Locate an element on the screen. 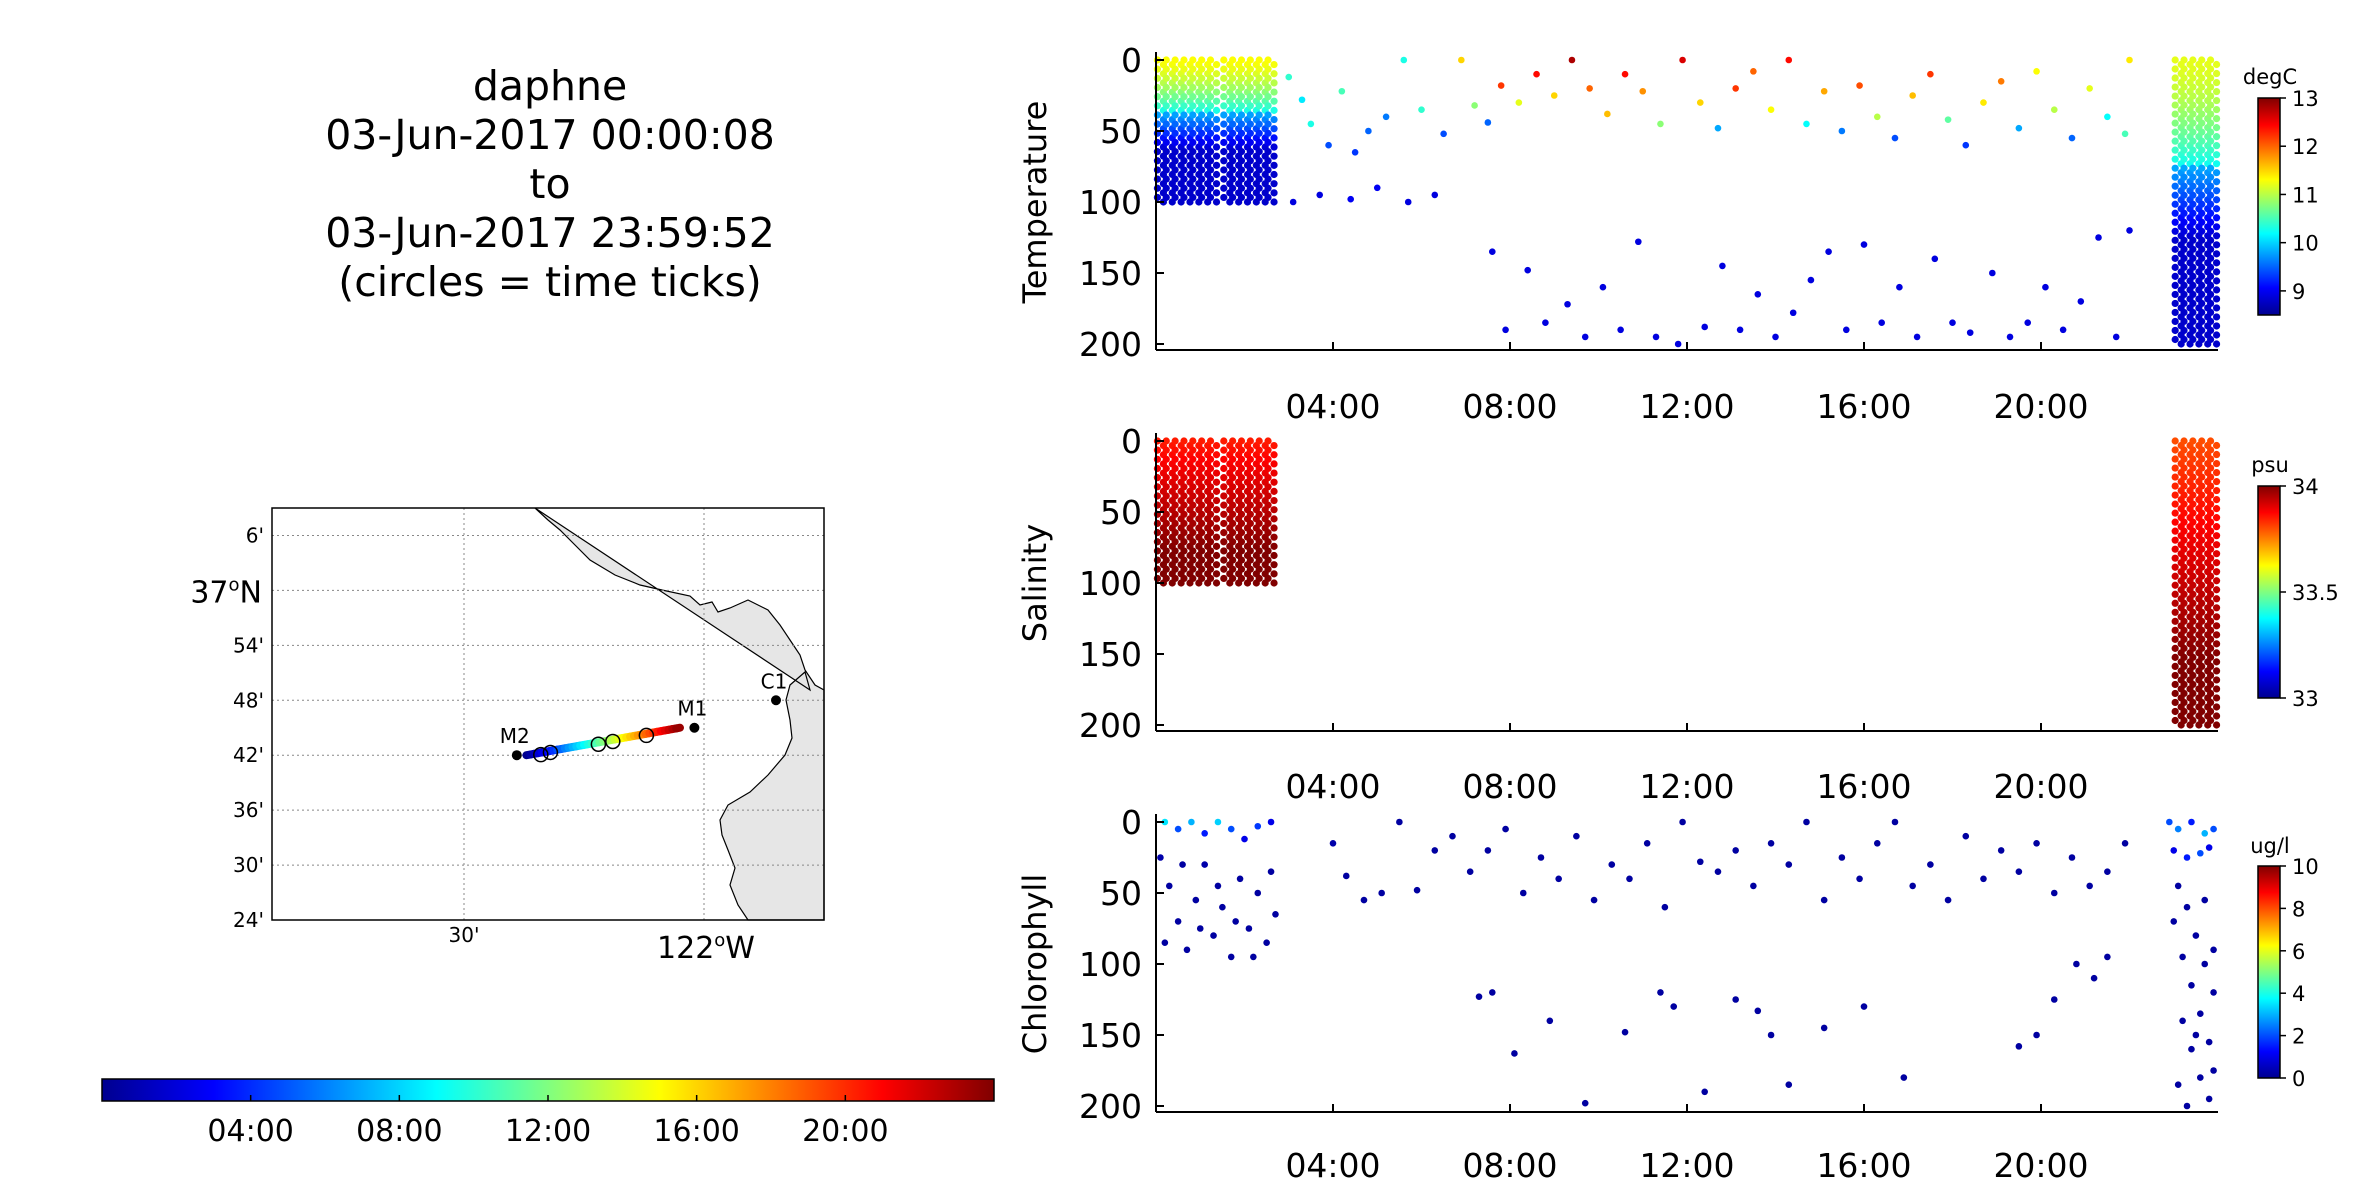 The image size is (2362, 1181). map-lat-label: 6' is located at coordinates (255, 535).